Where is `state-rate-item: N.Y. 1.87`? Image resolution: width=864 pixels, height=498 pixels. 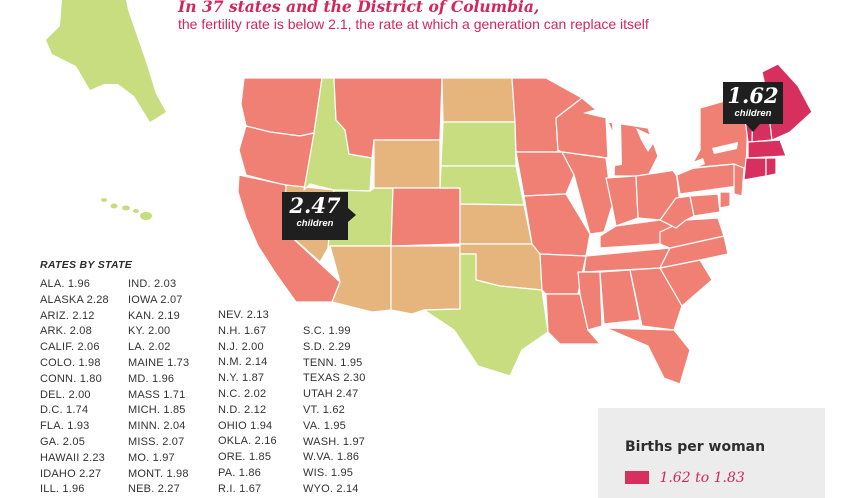
state-rate-item: N.Y. 1.87 is located at coordinates (241, 378).